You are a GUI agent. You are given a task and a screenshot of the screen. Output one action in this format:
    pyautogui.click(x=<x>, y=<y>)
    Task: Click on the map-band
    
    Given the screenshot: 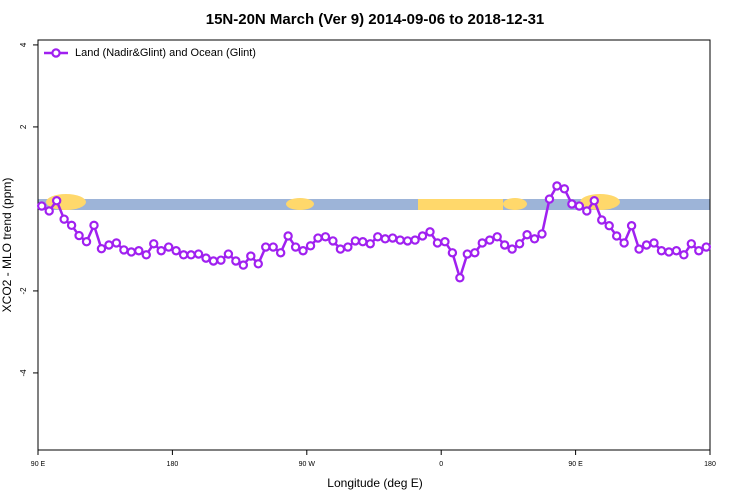 What is the action you would take?
    pyautogui.click(x=374, y=202)
    